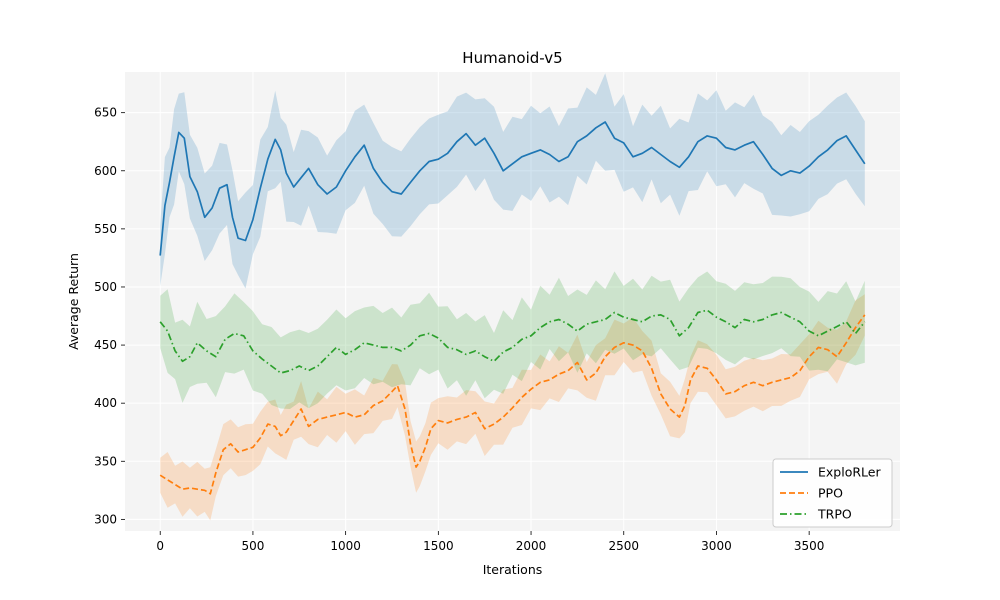 This screenshot has height=600, width=1000. Describe the element at coordinates (105, 345) in the screenshot. I see `y-tick-label: 450` at that location.